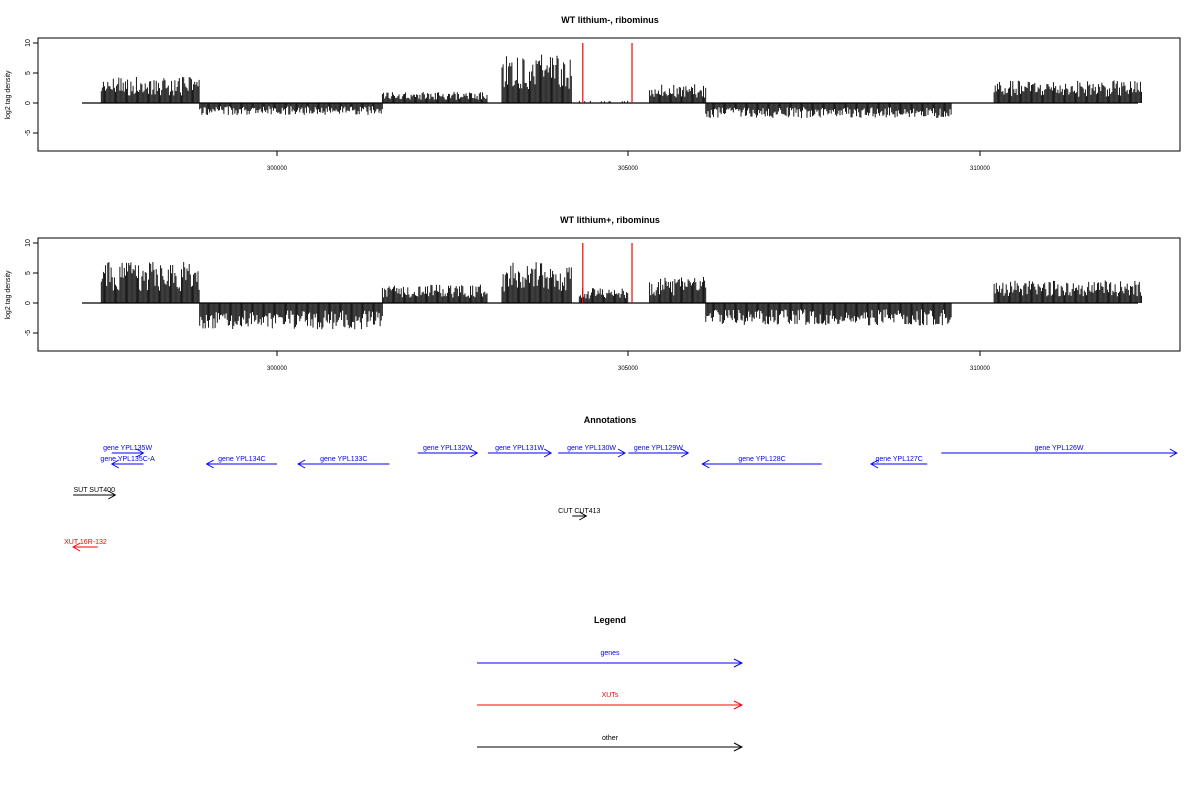 The image size is (1200, 800). Describe the element at coordinates (610, 683) in the screenshot. I see `legend: Legend genes XUTs other` at that location.